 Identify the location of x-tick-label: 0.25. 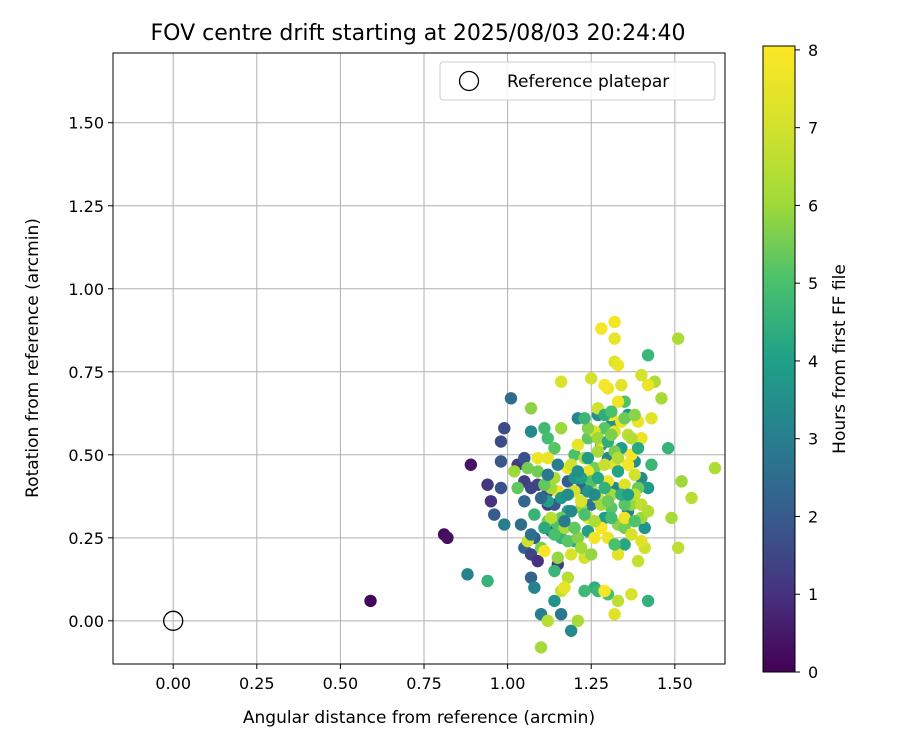
(257, 683).